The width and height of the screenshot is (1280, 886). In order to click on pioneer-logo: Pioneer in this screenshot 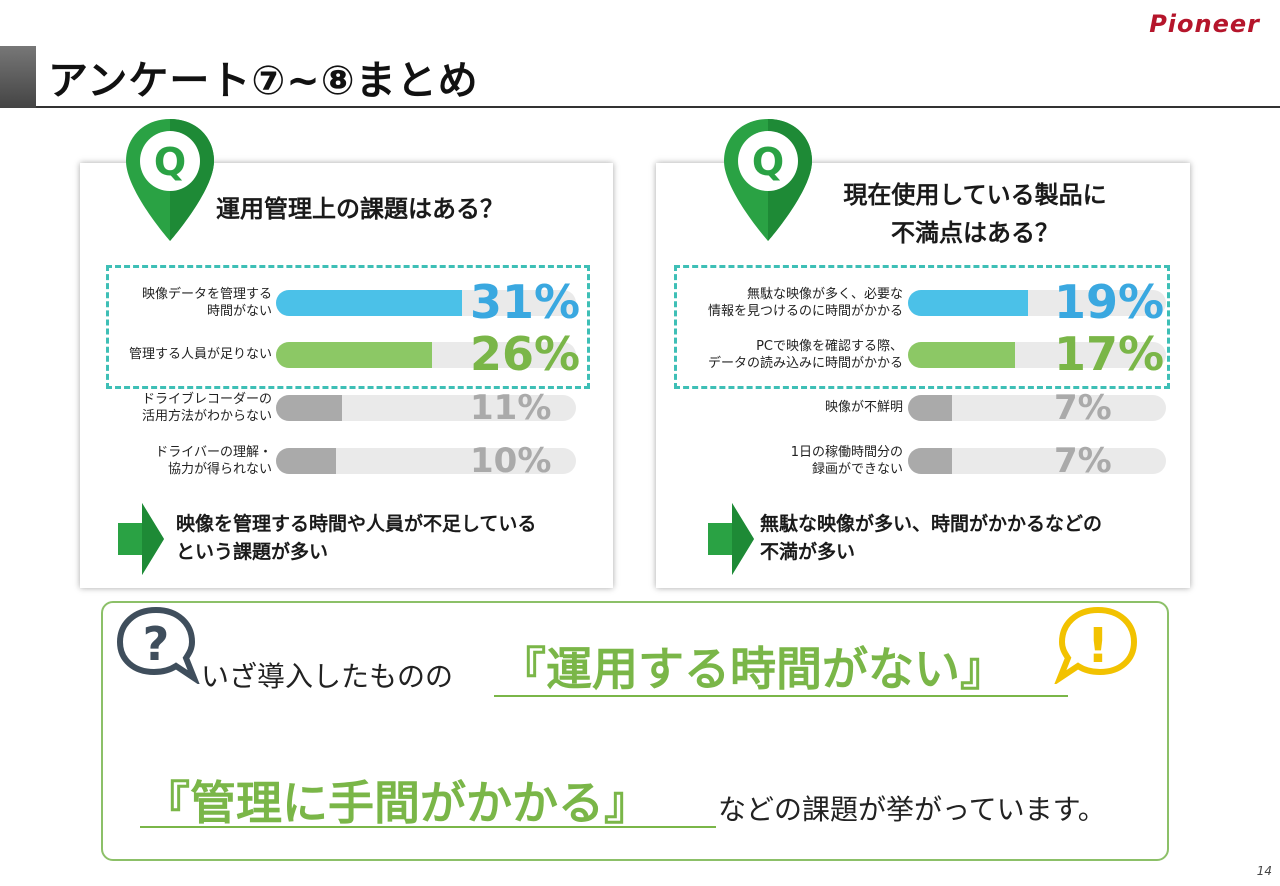, I will do `click(1204, 24)`.